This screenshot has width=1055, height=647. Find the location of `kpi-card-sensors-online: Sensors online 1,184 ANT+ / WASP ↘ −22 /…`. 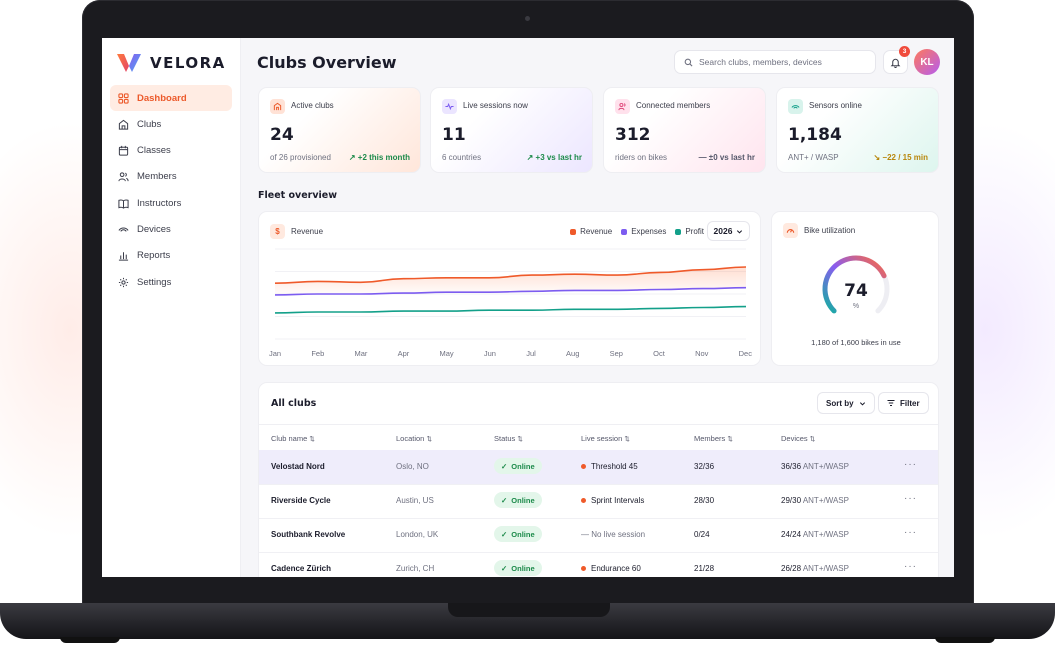

kpi-card-sensors-online: Sensors online 1,184 ANT+ / WASP ↘ −22 /… is located at coordinates (857, 130).